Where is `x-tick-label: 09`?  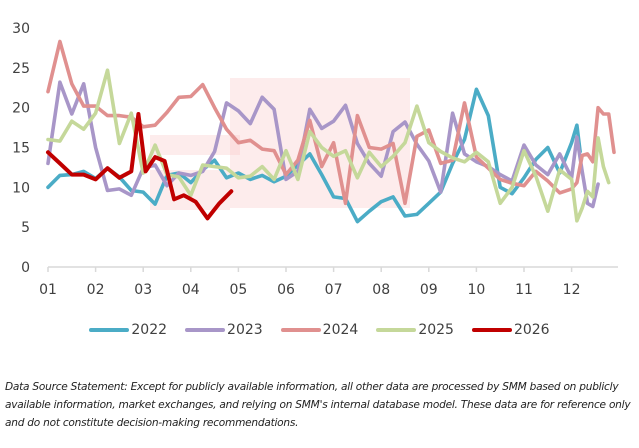
x-tick-label: 09 is located at coordinates (429, 290).